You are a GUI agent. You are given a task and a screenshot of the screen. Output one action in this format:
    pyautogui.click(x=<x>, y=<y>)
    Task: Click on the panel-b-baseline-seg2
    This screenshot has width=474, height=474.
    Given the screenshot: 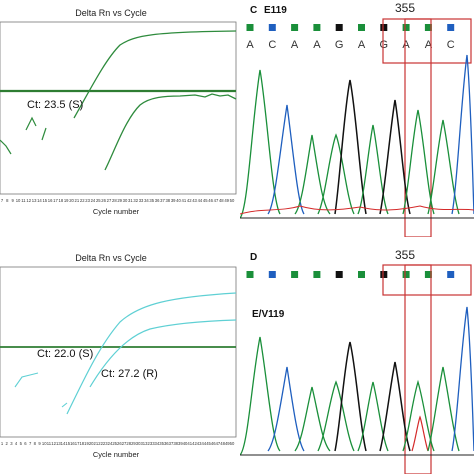 What is the action you would take?
    pyautogui.click(x=64, y=405)
    